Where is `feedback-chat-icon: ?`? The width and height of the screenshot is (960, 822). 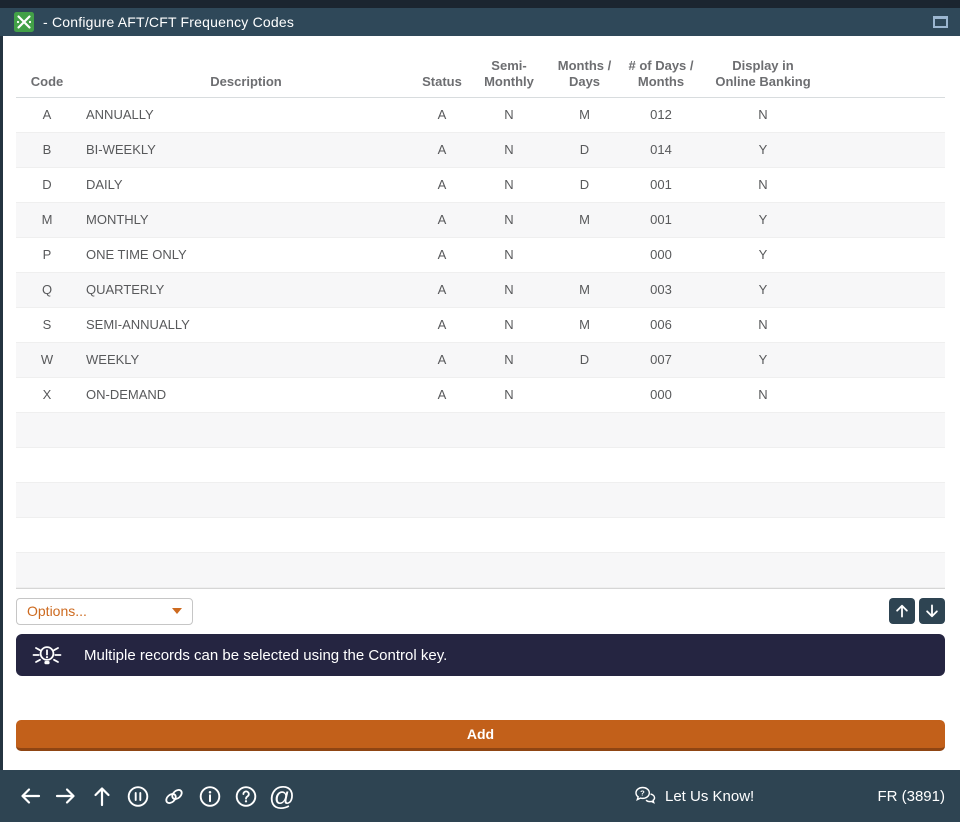 feedback-chat-icon: ? is located at coordinates (645, 796).